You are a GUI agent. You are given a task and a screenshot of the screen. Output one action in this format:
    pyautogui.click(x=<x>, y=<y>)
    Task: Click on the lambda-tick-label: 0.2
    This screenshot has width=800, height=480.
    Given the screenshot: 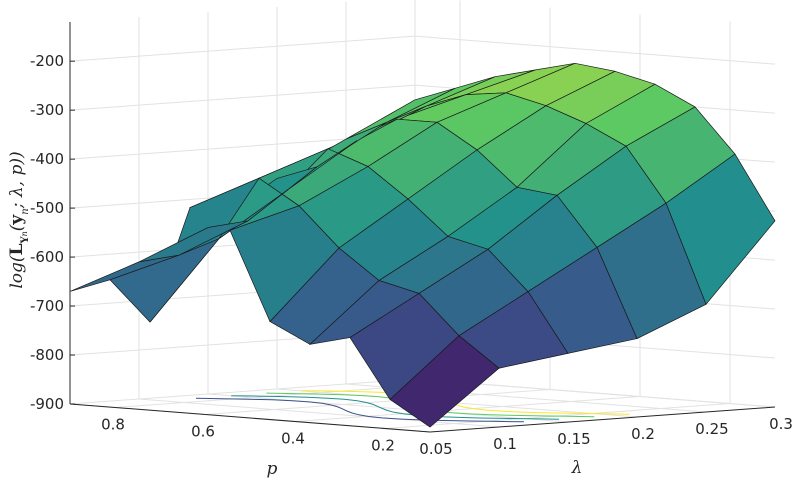 What is the action you would take?
    pyautogui.click(x=643, y=434)
    